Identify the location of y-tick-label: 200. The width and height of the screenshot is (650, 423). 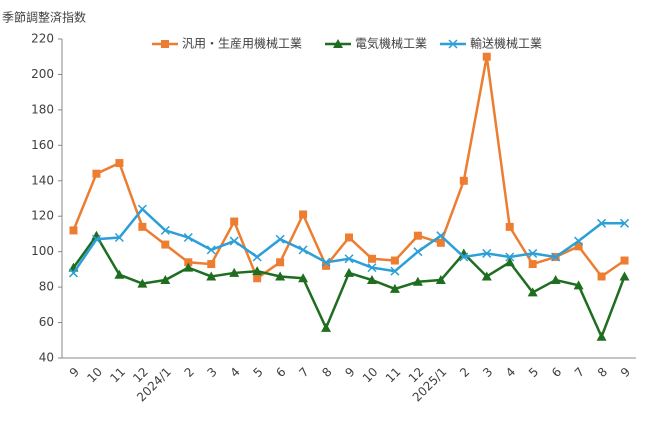
(42, 74).